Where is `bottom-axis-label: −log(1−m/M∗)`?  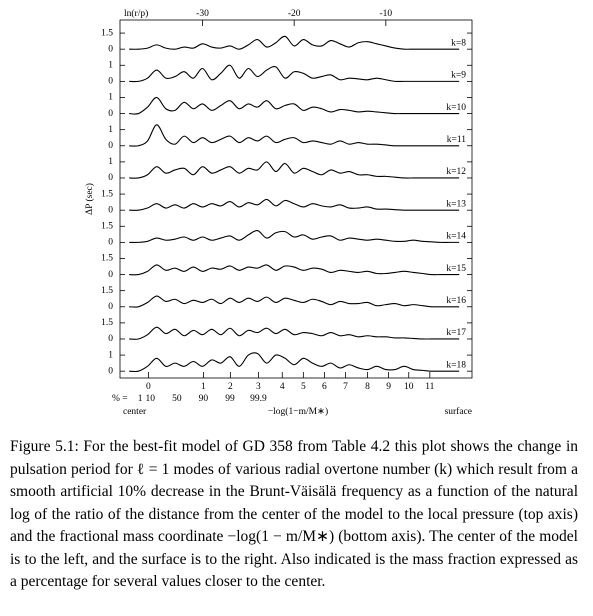 bottom-axis-label: −log(1−m/M∗) is located at coordinates (298, 411).